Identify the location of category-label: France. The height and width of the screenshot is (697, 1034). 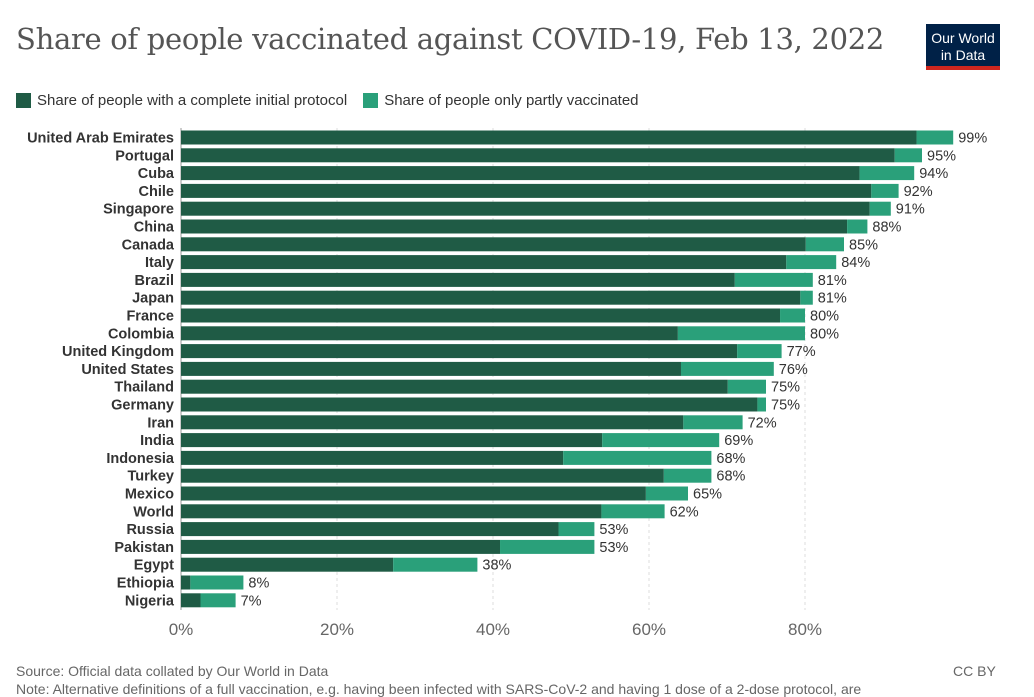
(150, 317).